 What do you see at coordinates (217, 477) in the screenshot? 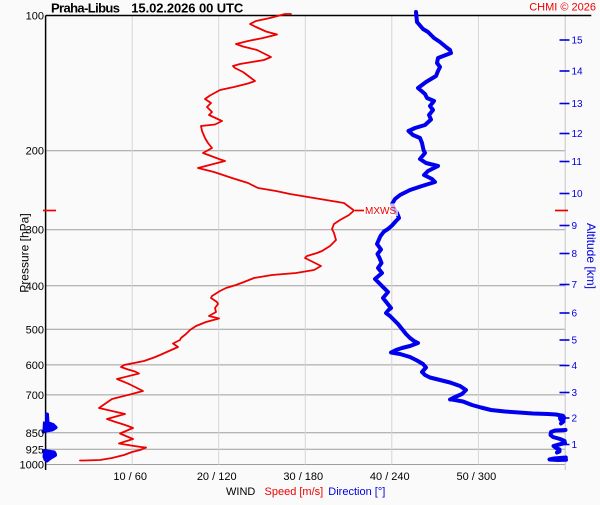
I see `svg-text: 20 / 120` at bounding box center [217, 477].